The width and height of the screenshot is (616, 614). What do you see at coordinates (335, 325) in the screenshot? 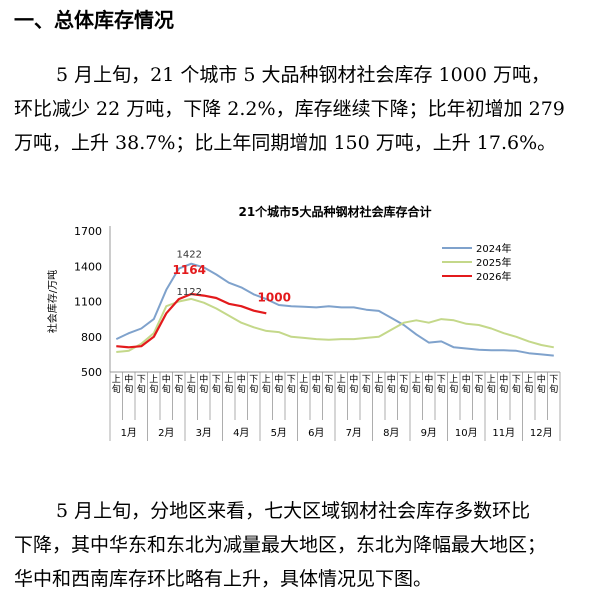
I see `series-line-2025` at bounding box center [335, 325].